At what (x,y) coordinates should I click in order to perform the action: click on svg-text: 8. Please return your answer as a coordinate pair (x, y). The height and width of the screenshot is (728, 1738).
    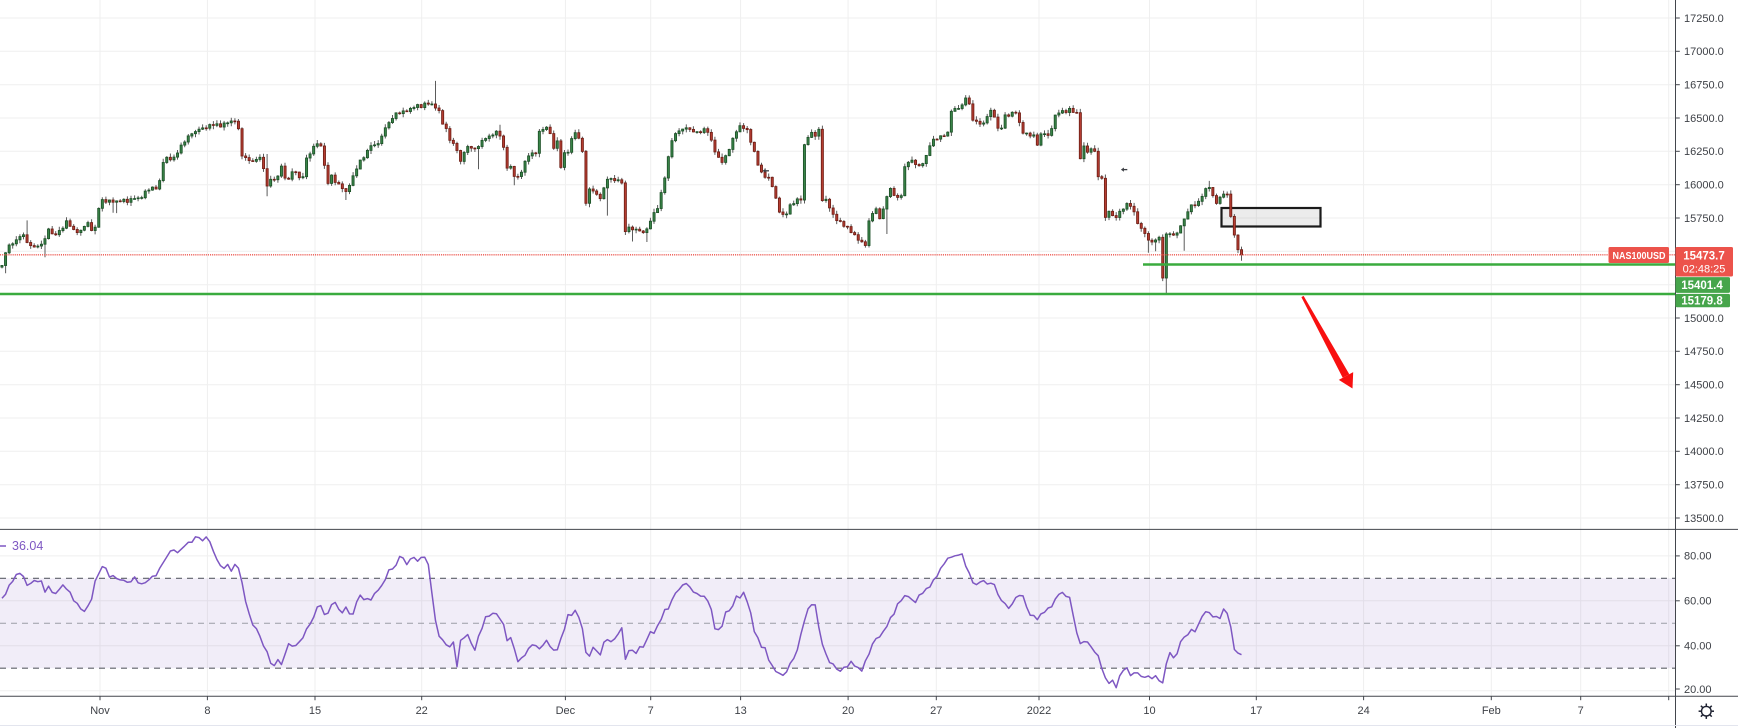
    Looking at the image, I should click on (207, 711).